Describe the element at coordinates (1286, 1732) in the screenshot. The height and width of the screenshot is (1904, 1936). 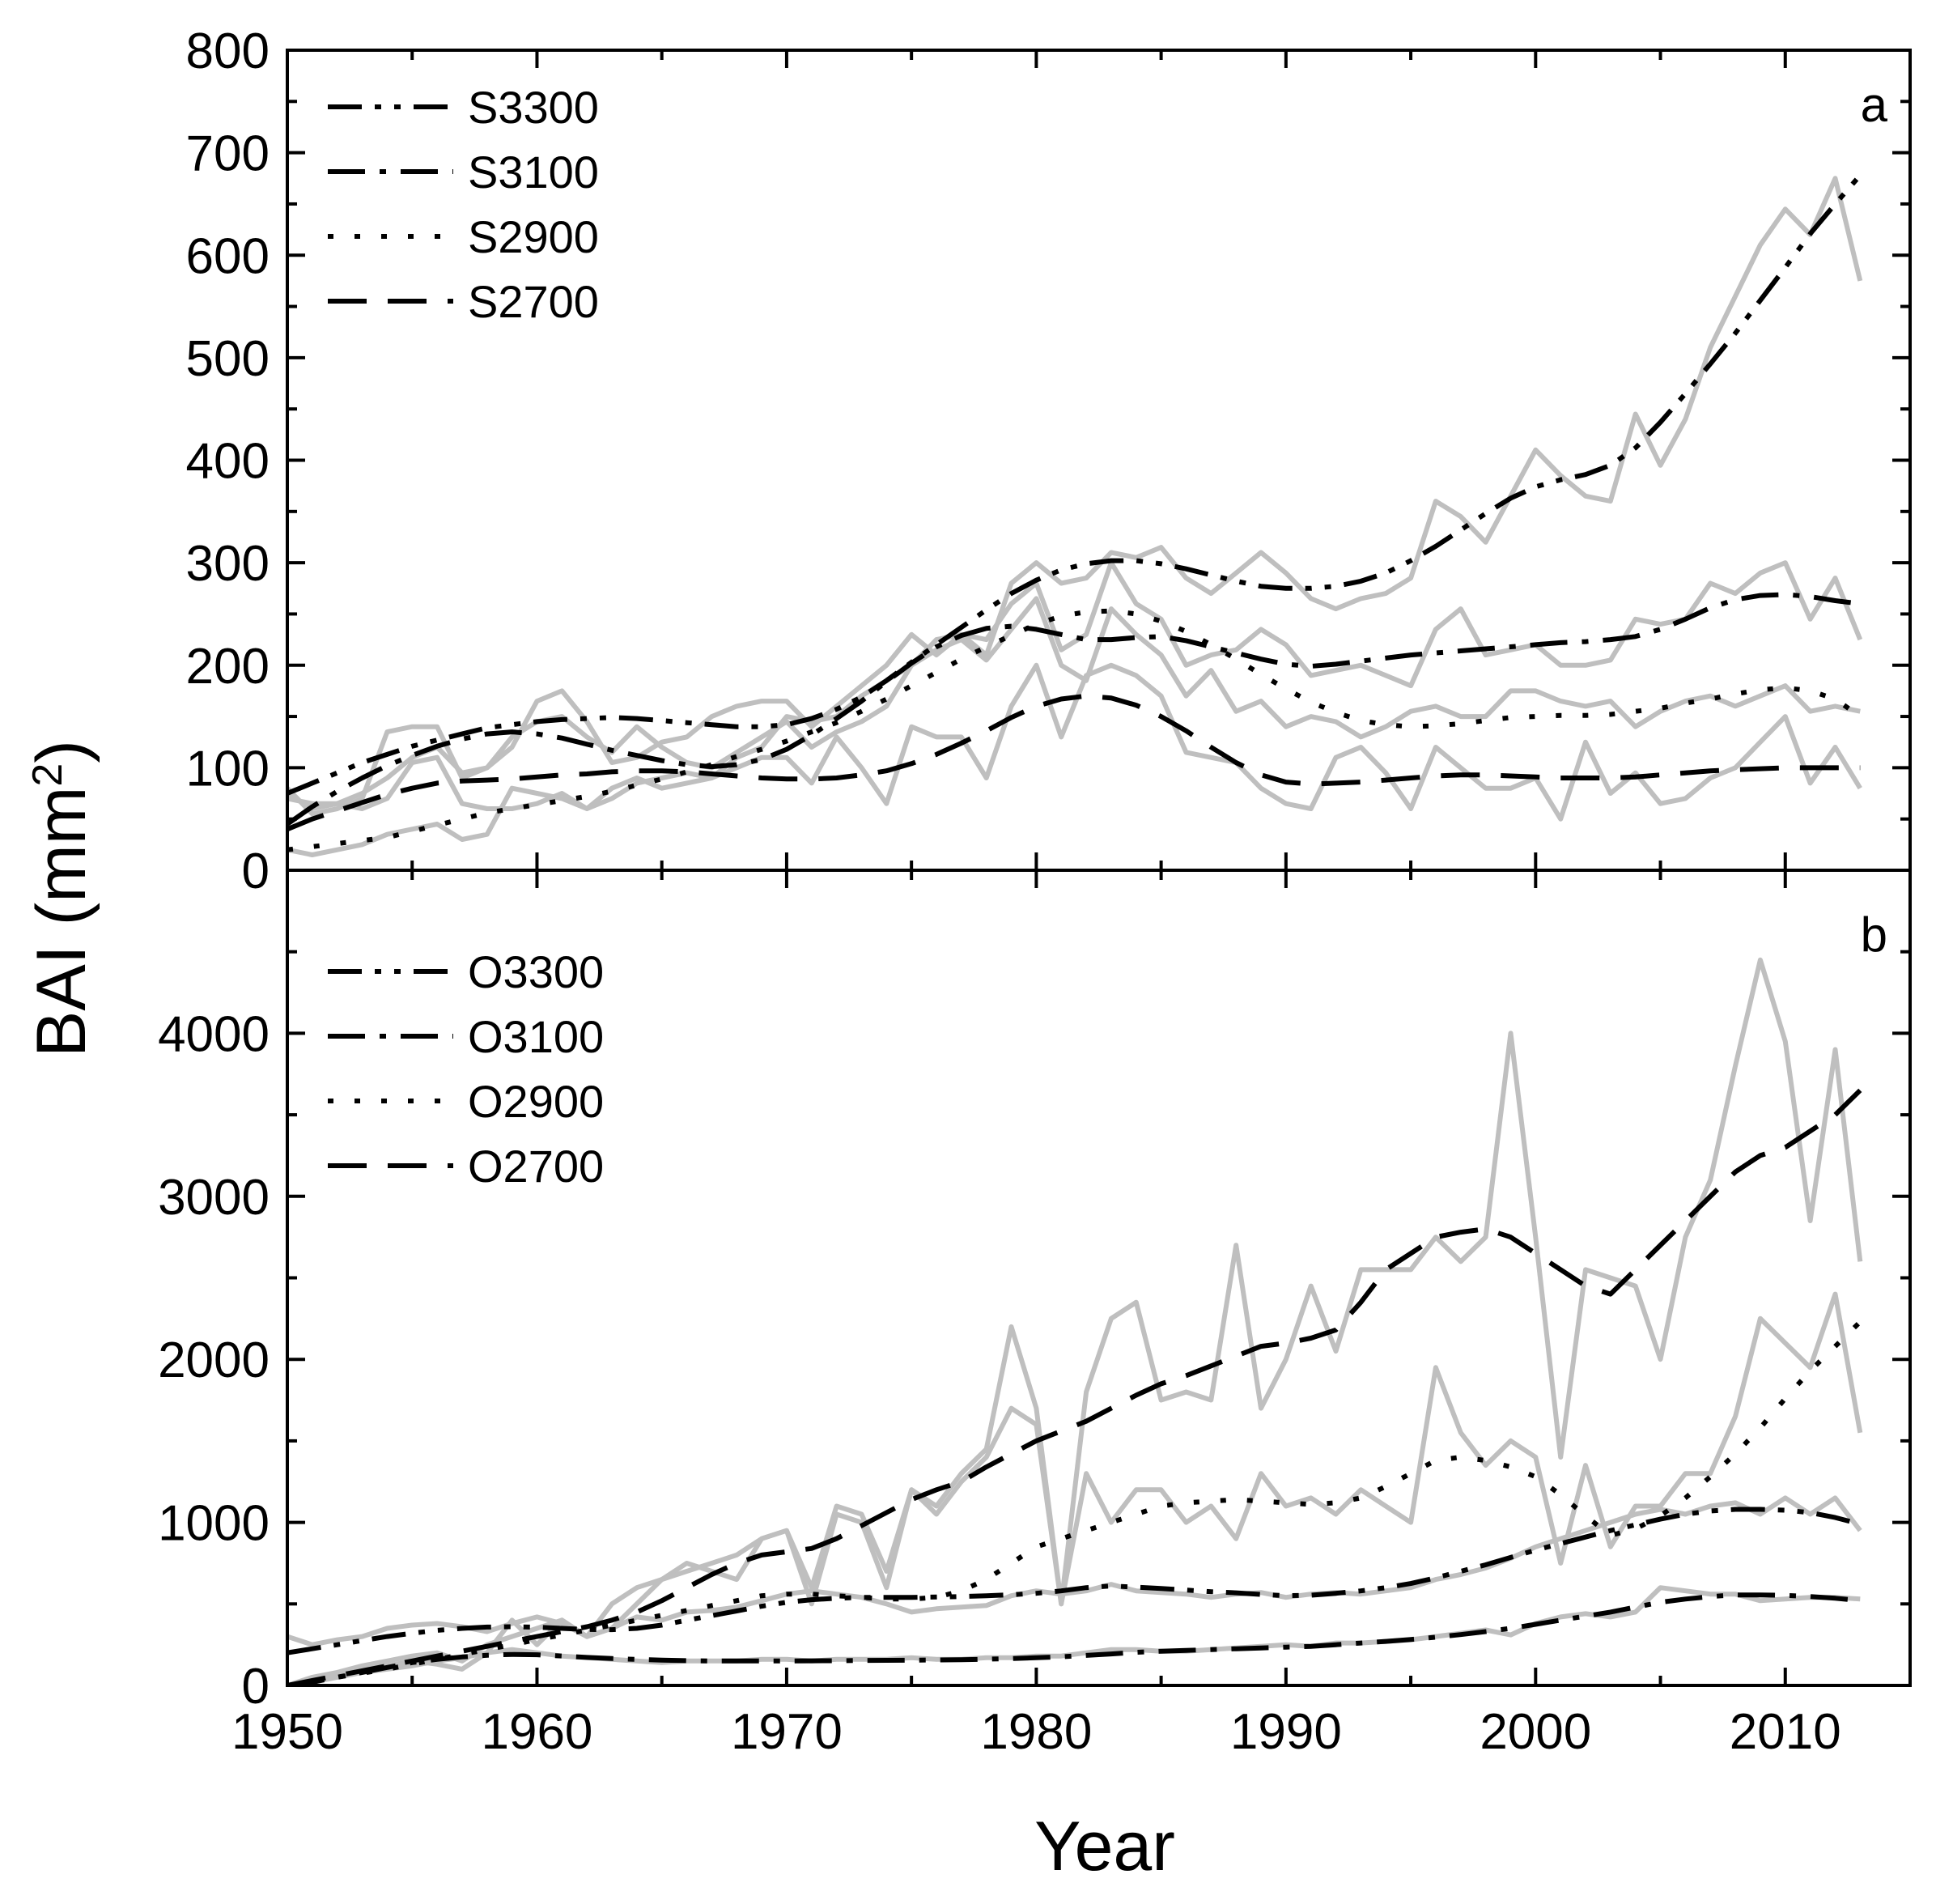
I see `x-tick-label: 1990` at that location.